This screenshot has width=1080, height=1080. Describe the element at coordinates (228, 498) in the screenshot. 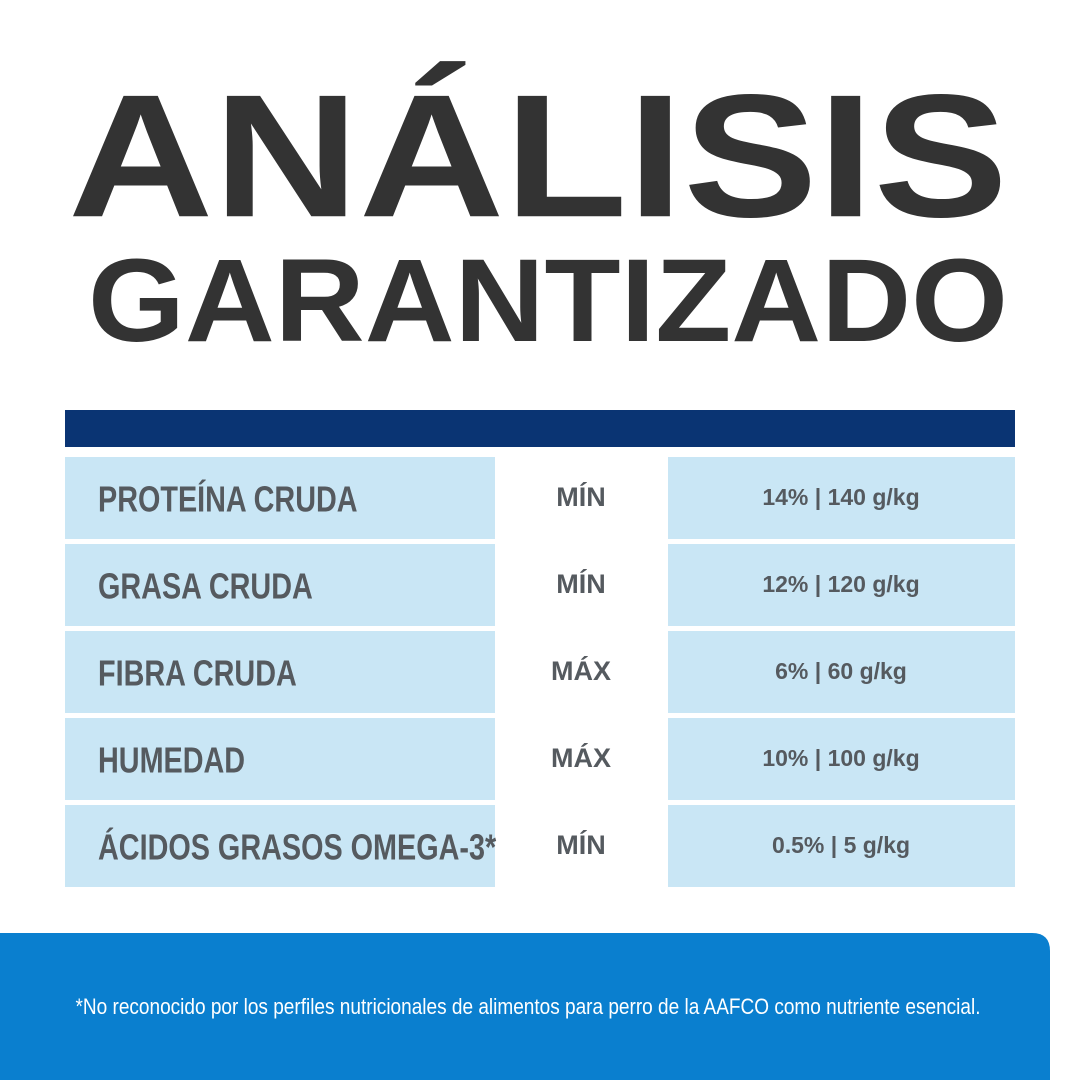

I see `nutrient-label: PROTEÍNA CRUDA` at that location.